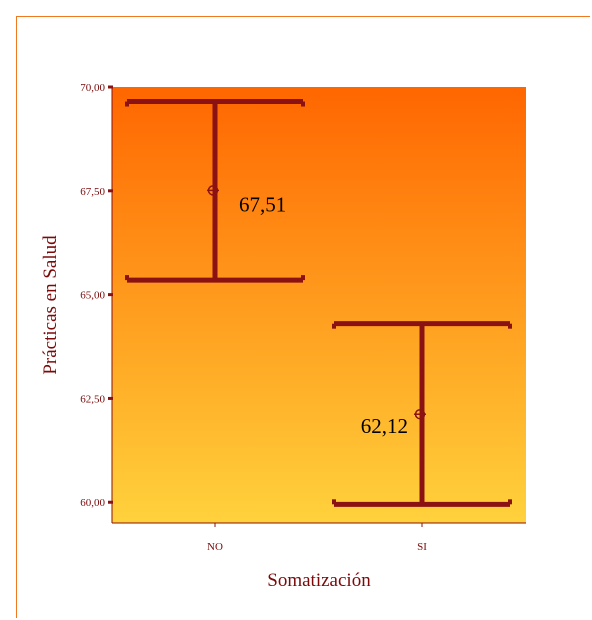 Image resolution: width=592 pixels, height=620 pixels. What do you see at coordinates (319, 580) in the screenshot?
I see `x-axis-title: Somatización` at bounding box center [319, 580].